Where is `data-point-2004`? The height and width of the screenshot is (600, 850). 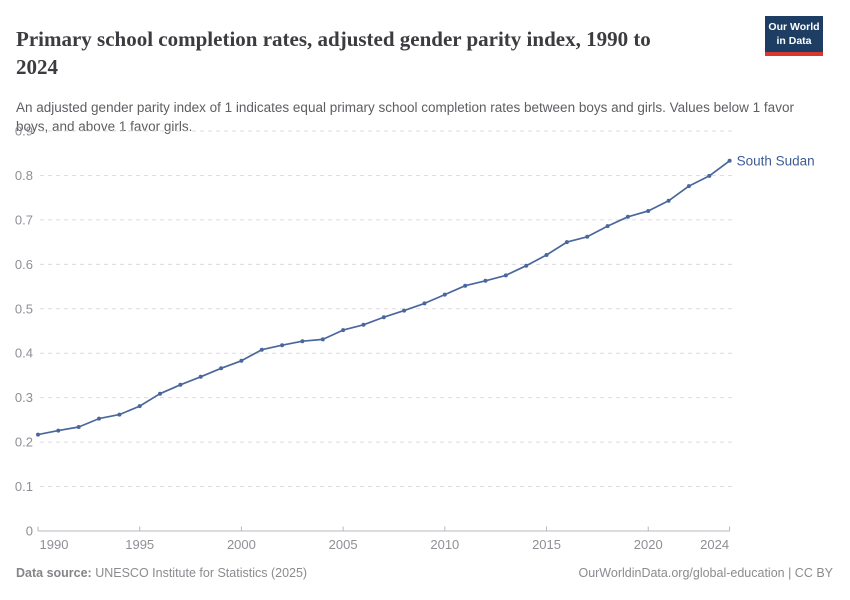 data-point-2004 is located at coordinates (322, 339).